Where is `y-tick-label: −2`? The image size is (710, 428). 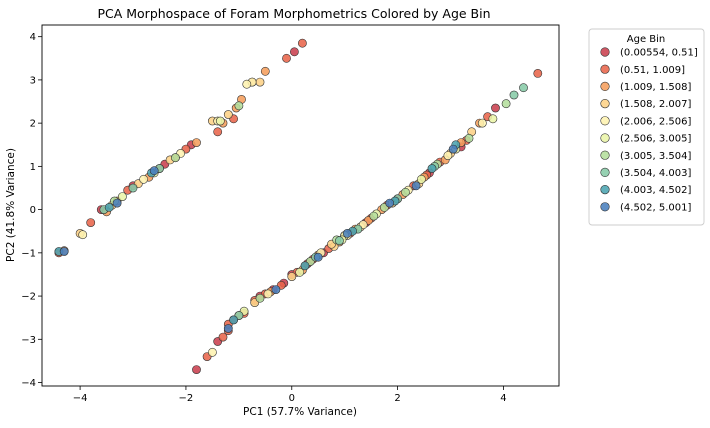 y-tick-label: −2 is located at coordinates (28, 297).